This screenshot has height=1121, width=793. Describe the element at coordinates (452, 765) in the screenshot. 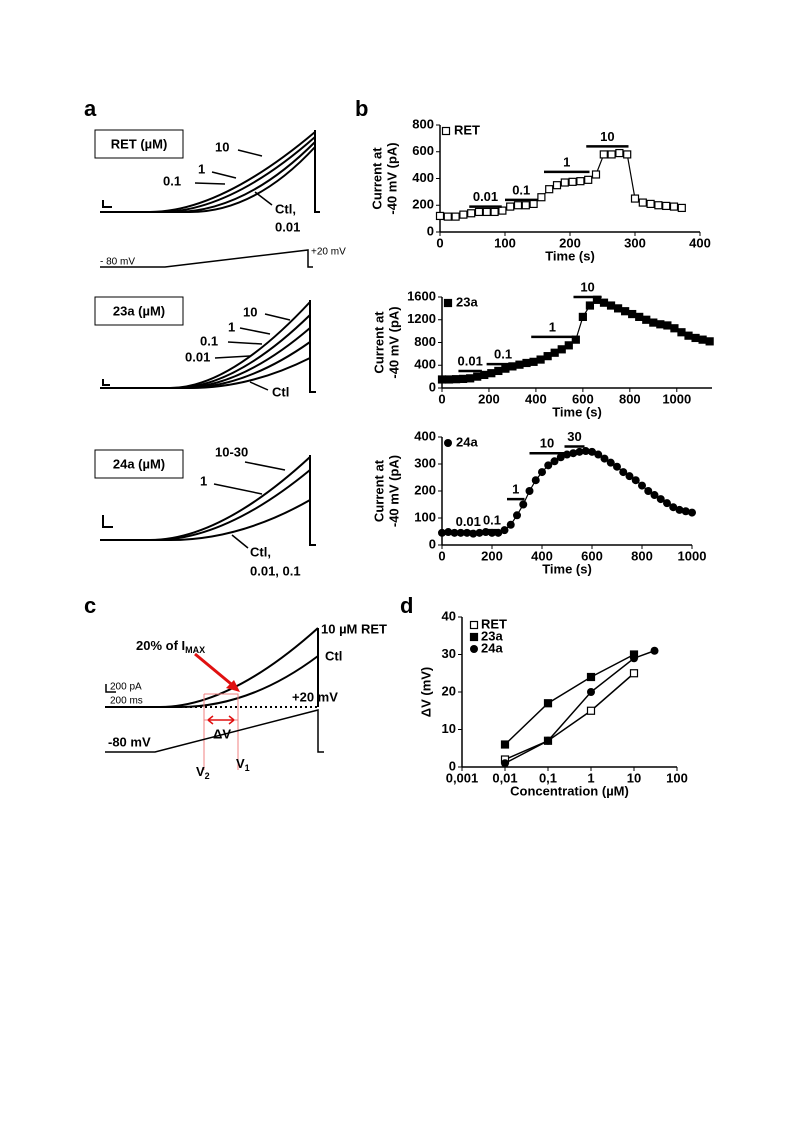

I see `y-tick-label: 0` at that location.